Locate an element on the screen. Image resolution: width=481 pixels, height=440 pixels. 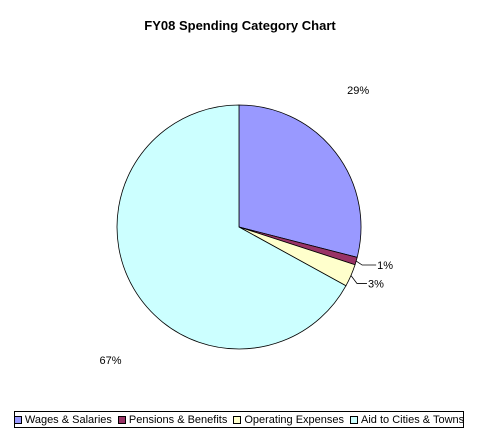
legend-label-wages: Wages & Salaries is located at coordinates (68, 419).